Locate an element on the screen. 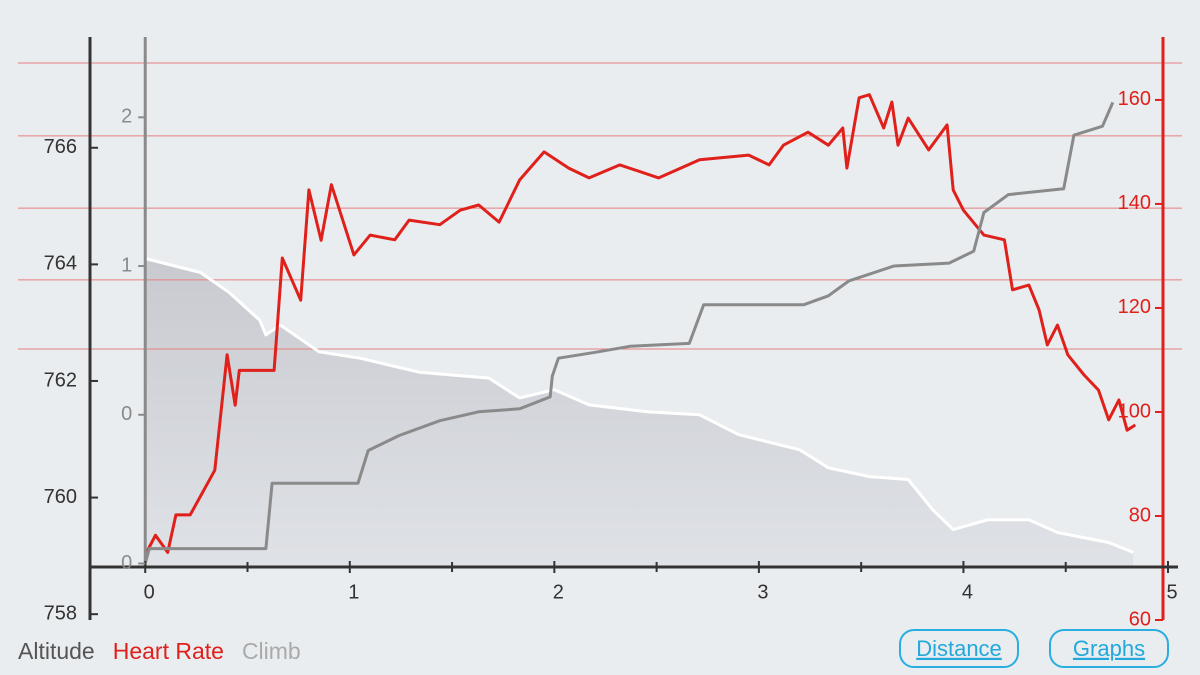 The width and height of the screenshot is (1200, 675). button-label: Distance is located at coordinates (959, 648).